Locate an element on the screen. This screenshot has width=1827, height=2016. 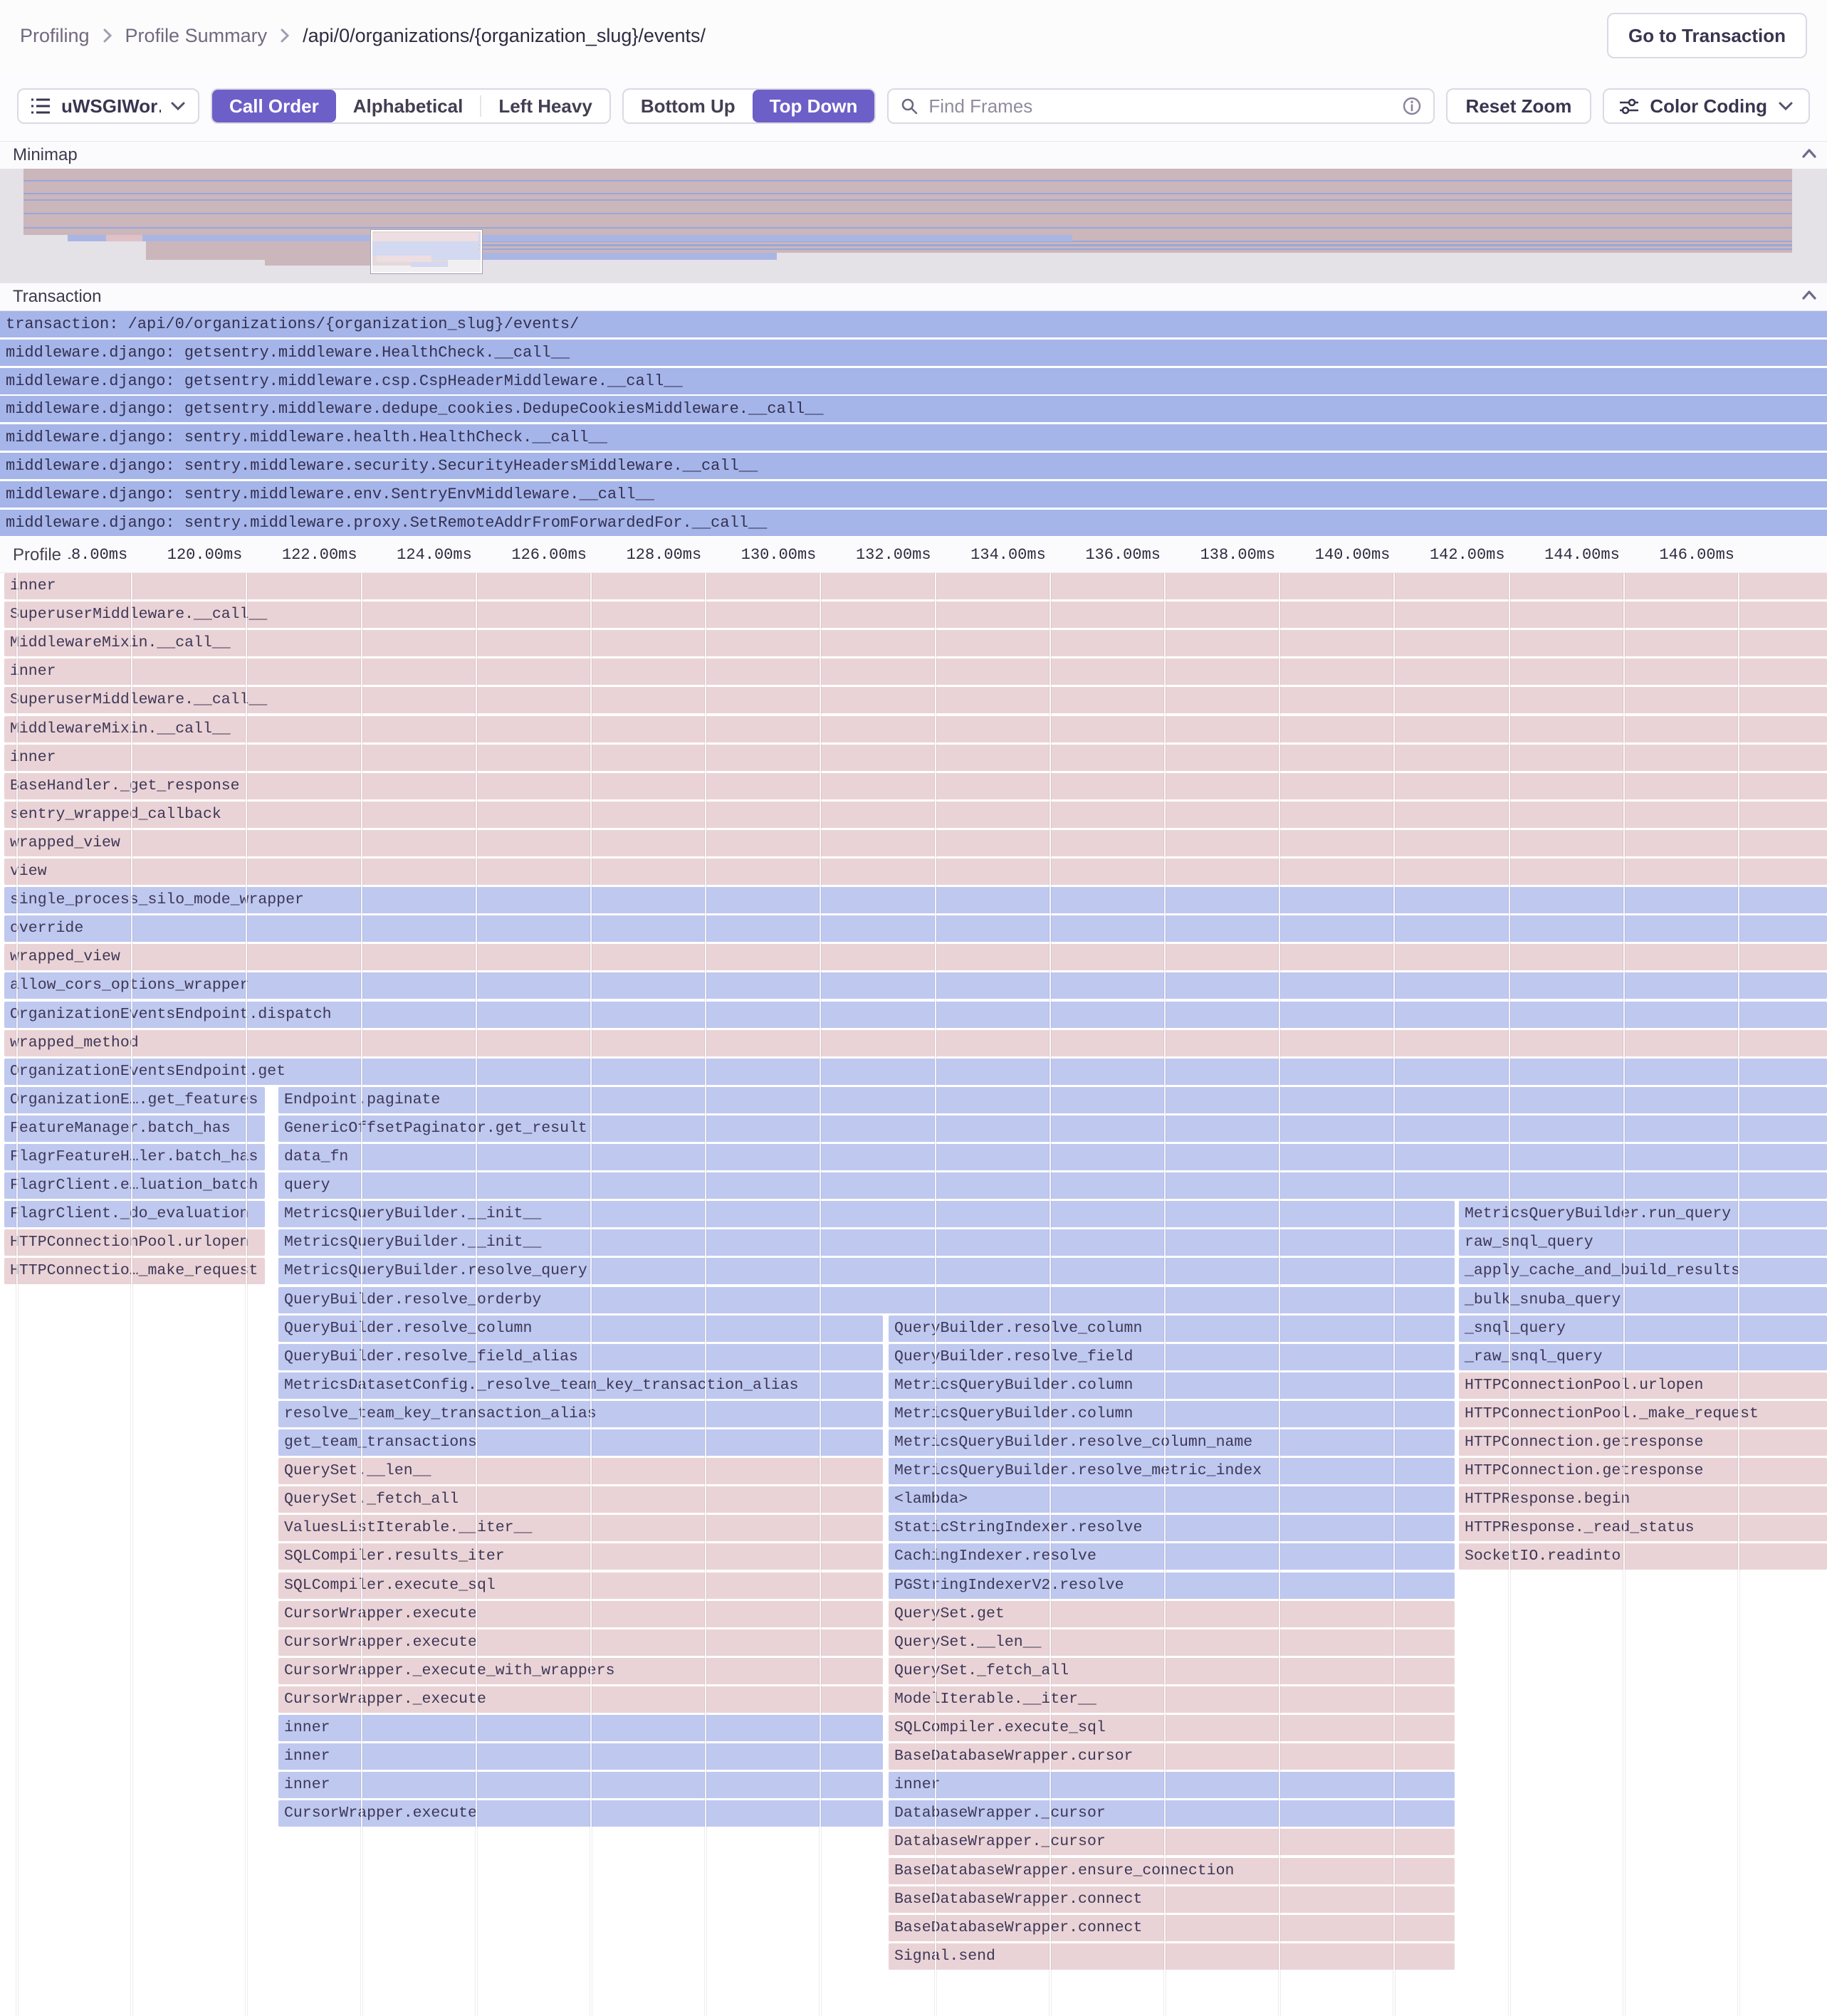
flame-frame: resolve_team_key_transaction_alias is located at coordinates (580, 1413).